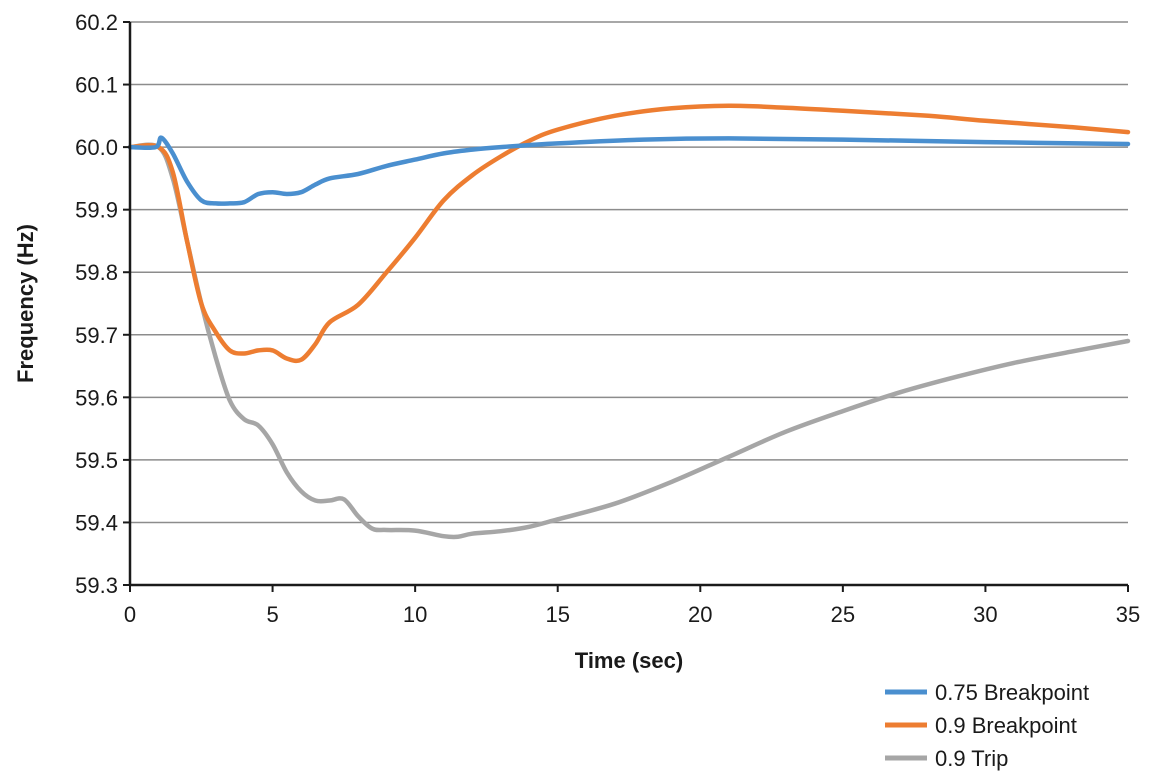 This screenshot has width=1153, height=782. What do you see at coordinates (96, 22) in the screenshot?
I see `y-tick-label: 60.2` at bounding box center [96, 22].